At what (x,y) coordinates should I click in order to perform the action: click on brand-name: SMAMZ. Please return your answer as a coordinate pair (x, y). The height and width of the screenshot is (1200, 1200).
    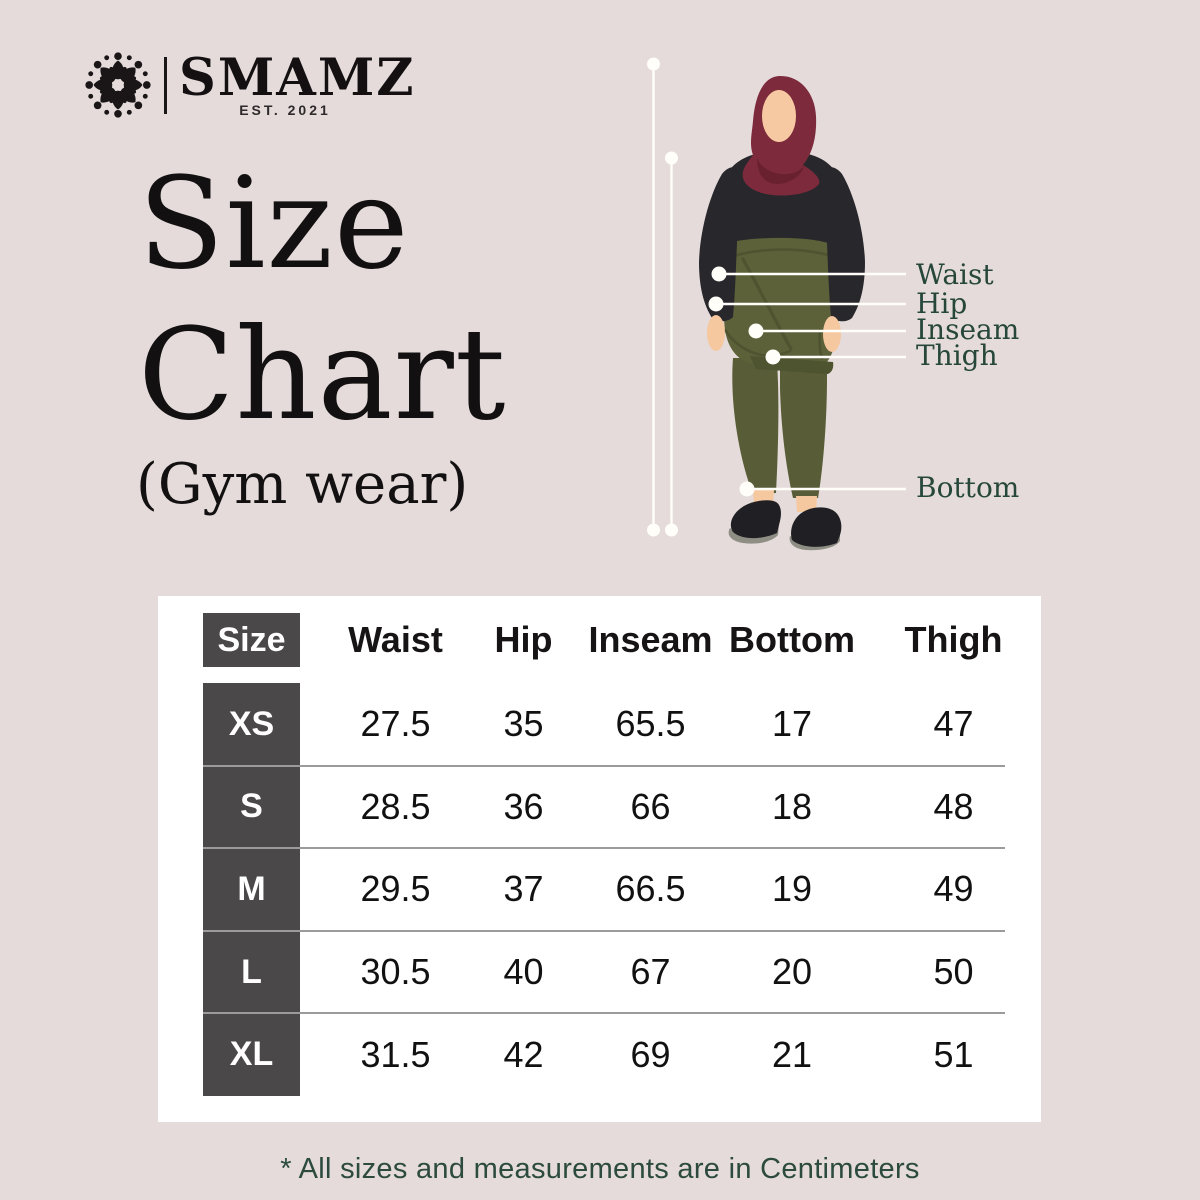
    Looking at the image, I should click on (297, 78).